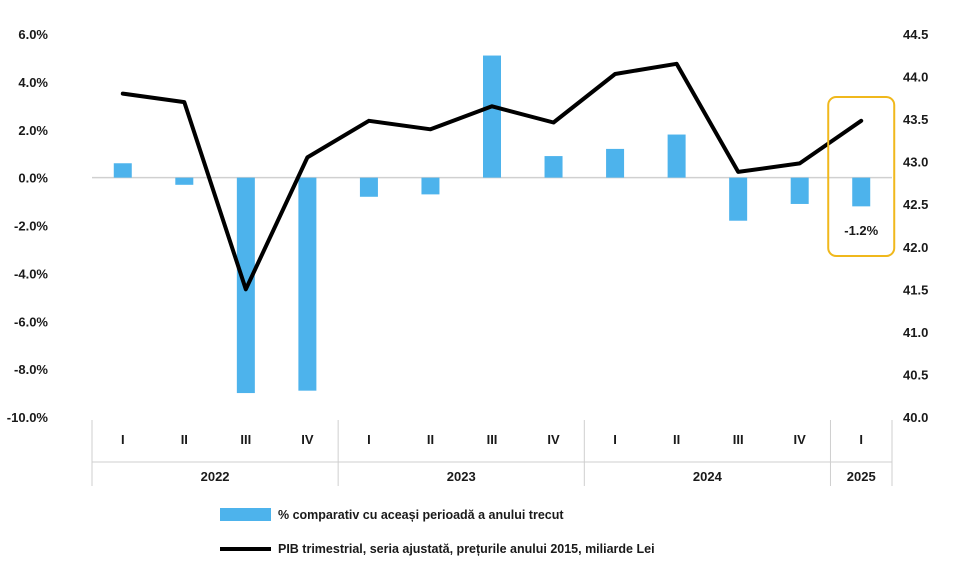  I want to click on y-right-tick-label: 44.5, so click(915, 34).